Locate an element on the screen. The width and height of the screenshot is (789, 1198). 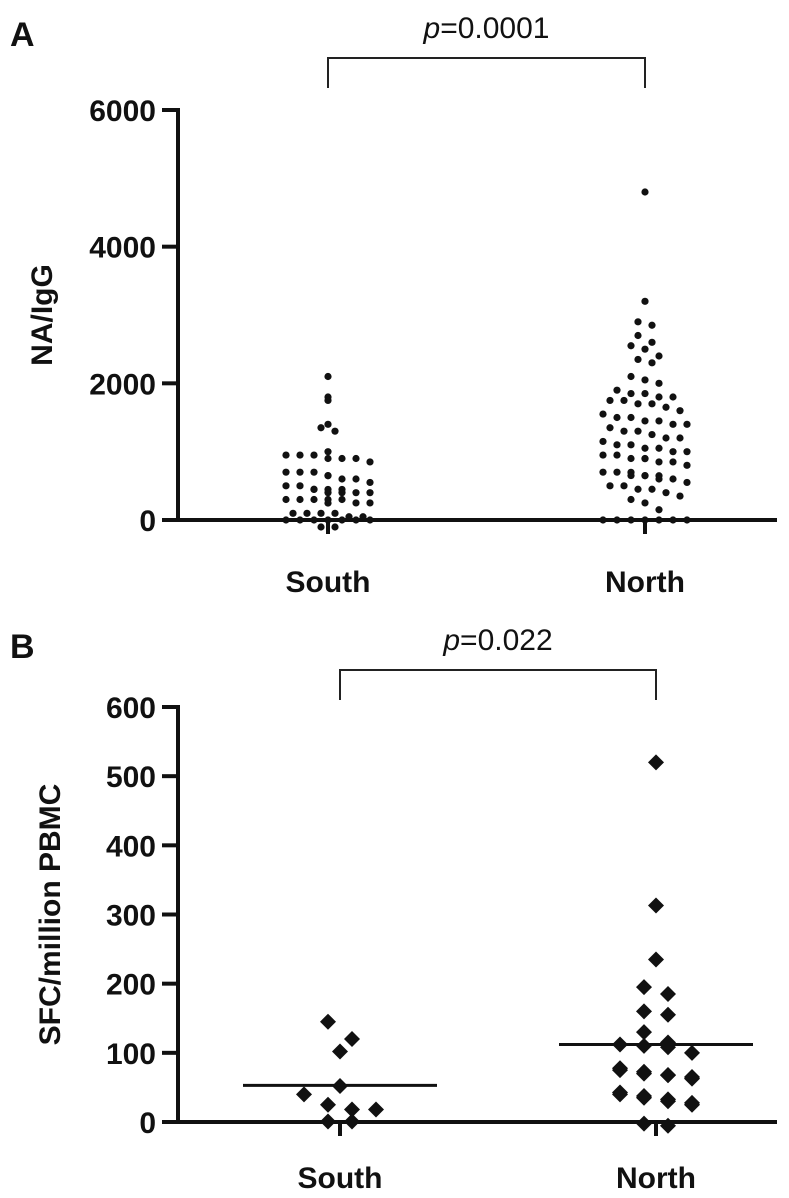
panel-b-y-tick-label: 600 is located at coordinates (131, 708).